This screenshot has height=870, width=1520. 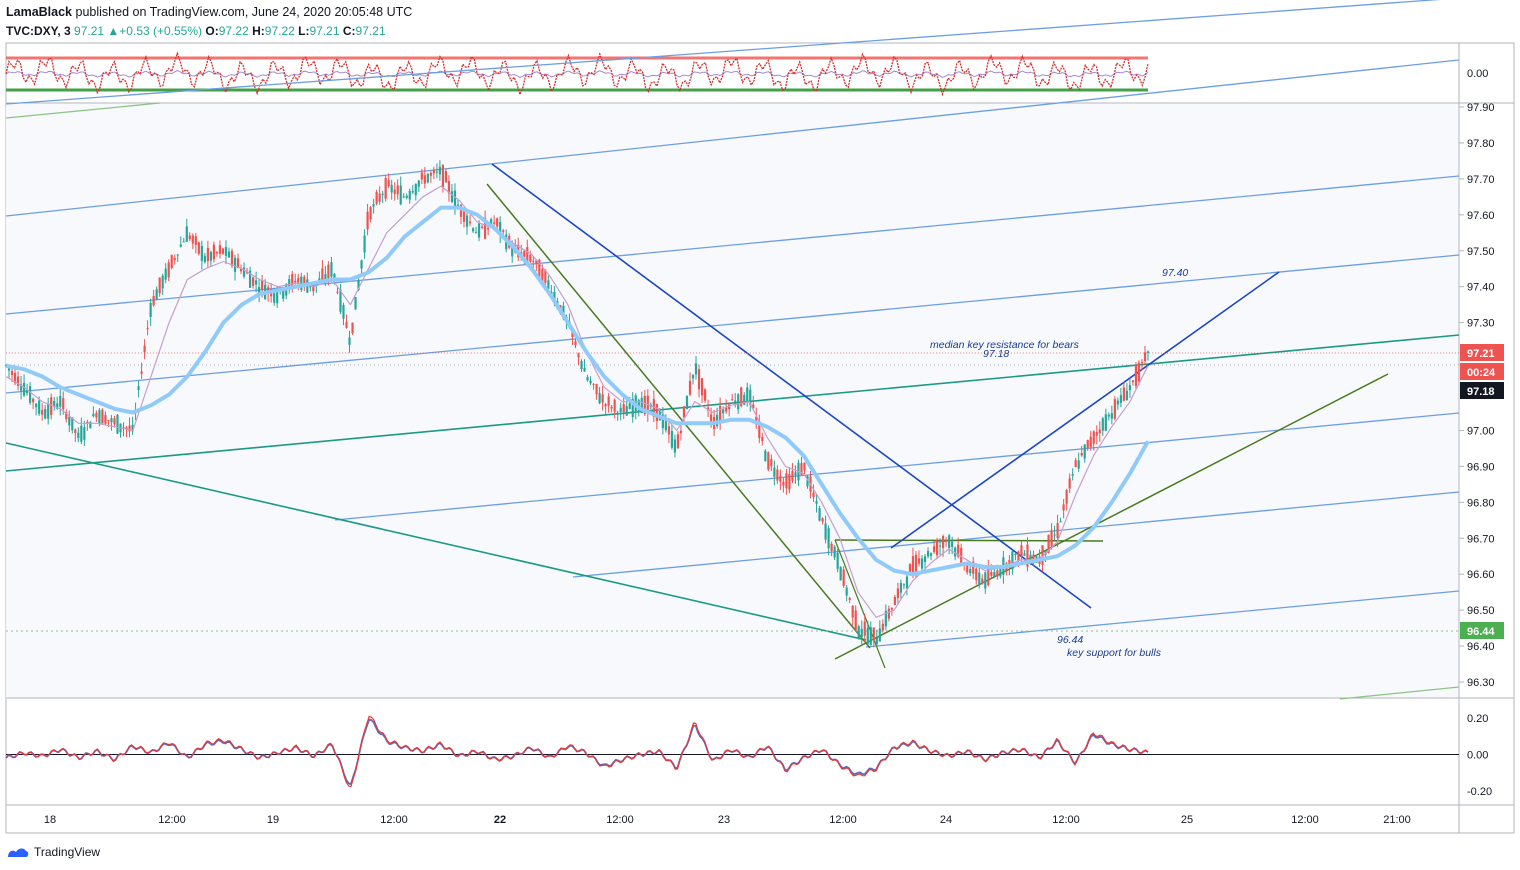 I want to click on falling-line-teal, so click(x=436, y=541).